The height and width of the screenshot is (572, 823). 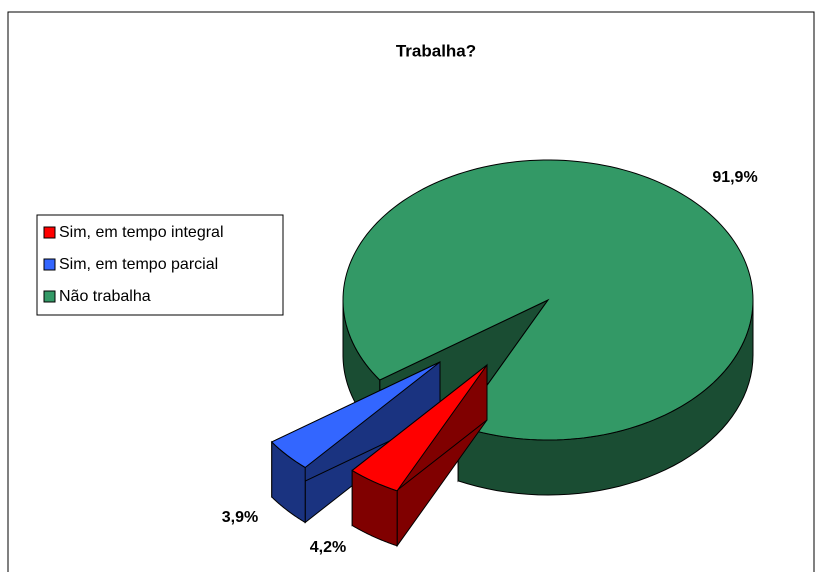 What do you see at coordinates (436, 50) in the screenshot?
I see `chart-title: Trabalha?` at bounding box center [436, 50].